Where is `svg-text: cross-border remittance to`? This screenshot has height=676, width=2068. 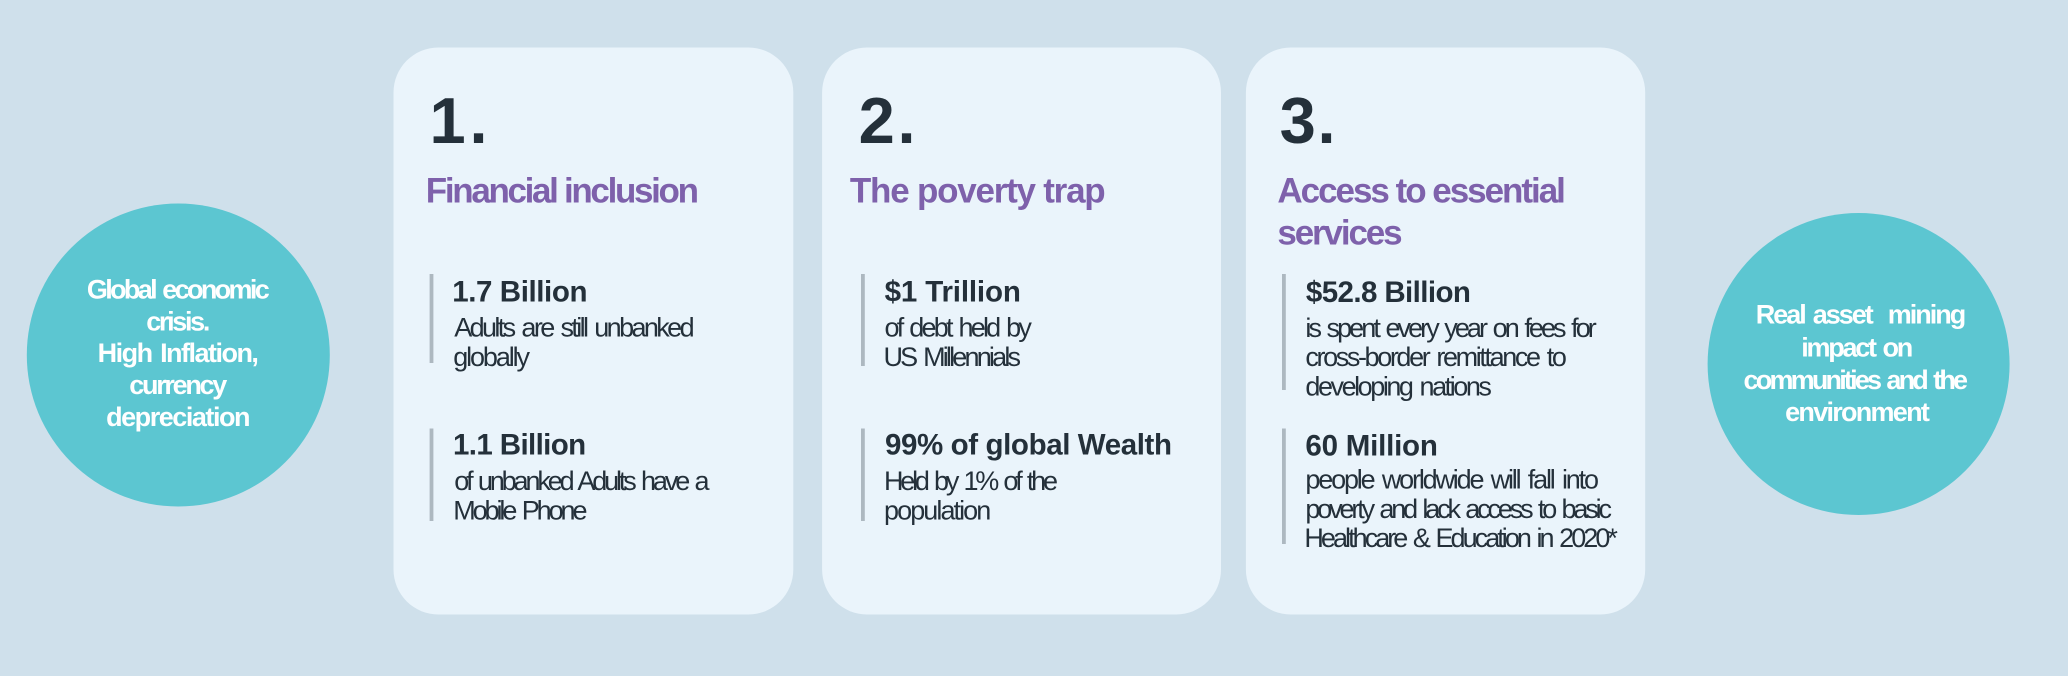
svg-text: cross-border remittance to is located at coordinates (1436, 357).